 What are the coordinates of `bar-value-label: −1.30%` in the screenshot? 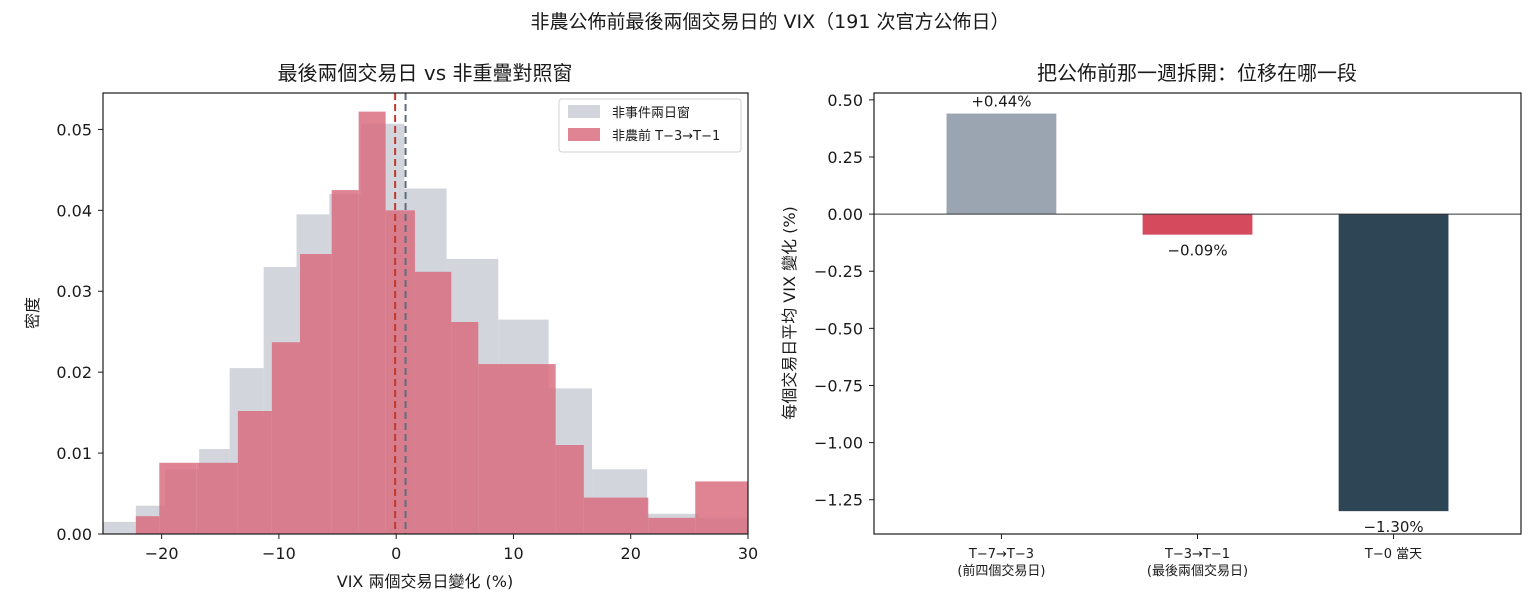 It's located at (1393, 527).